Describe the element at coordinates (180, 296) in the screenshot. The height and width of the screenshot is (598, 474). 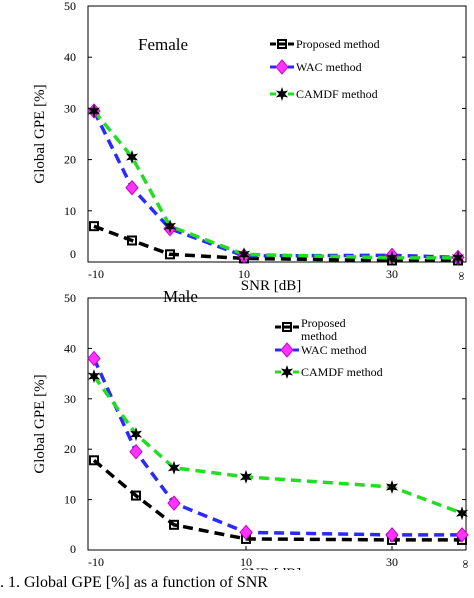
I see `panel-title: Male` at that location.